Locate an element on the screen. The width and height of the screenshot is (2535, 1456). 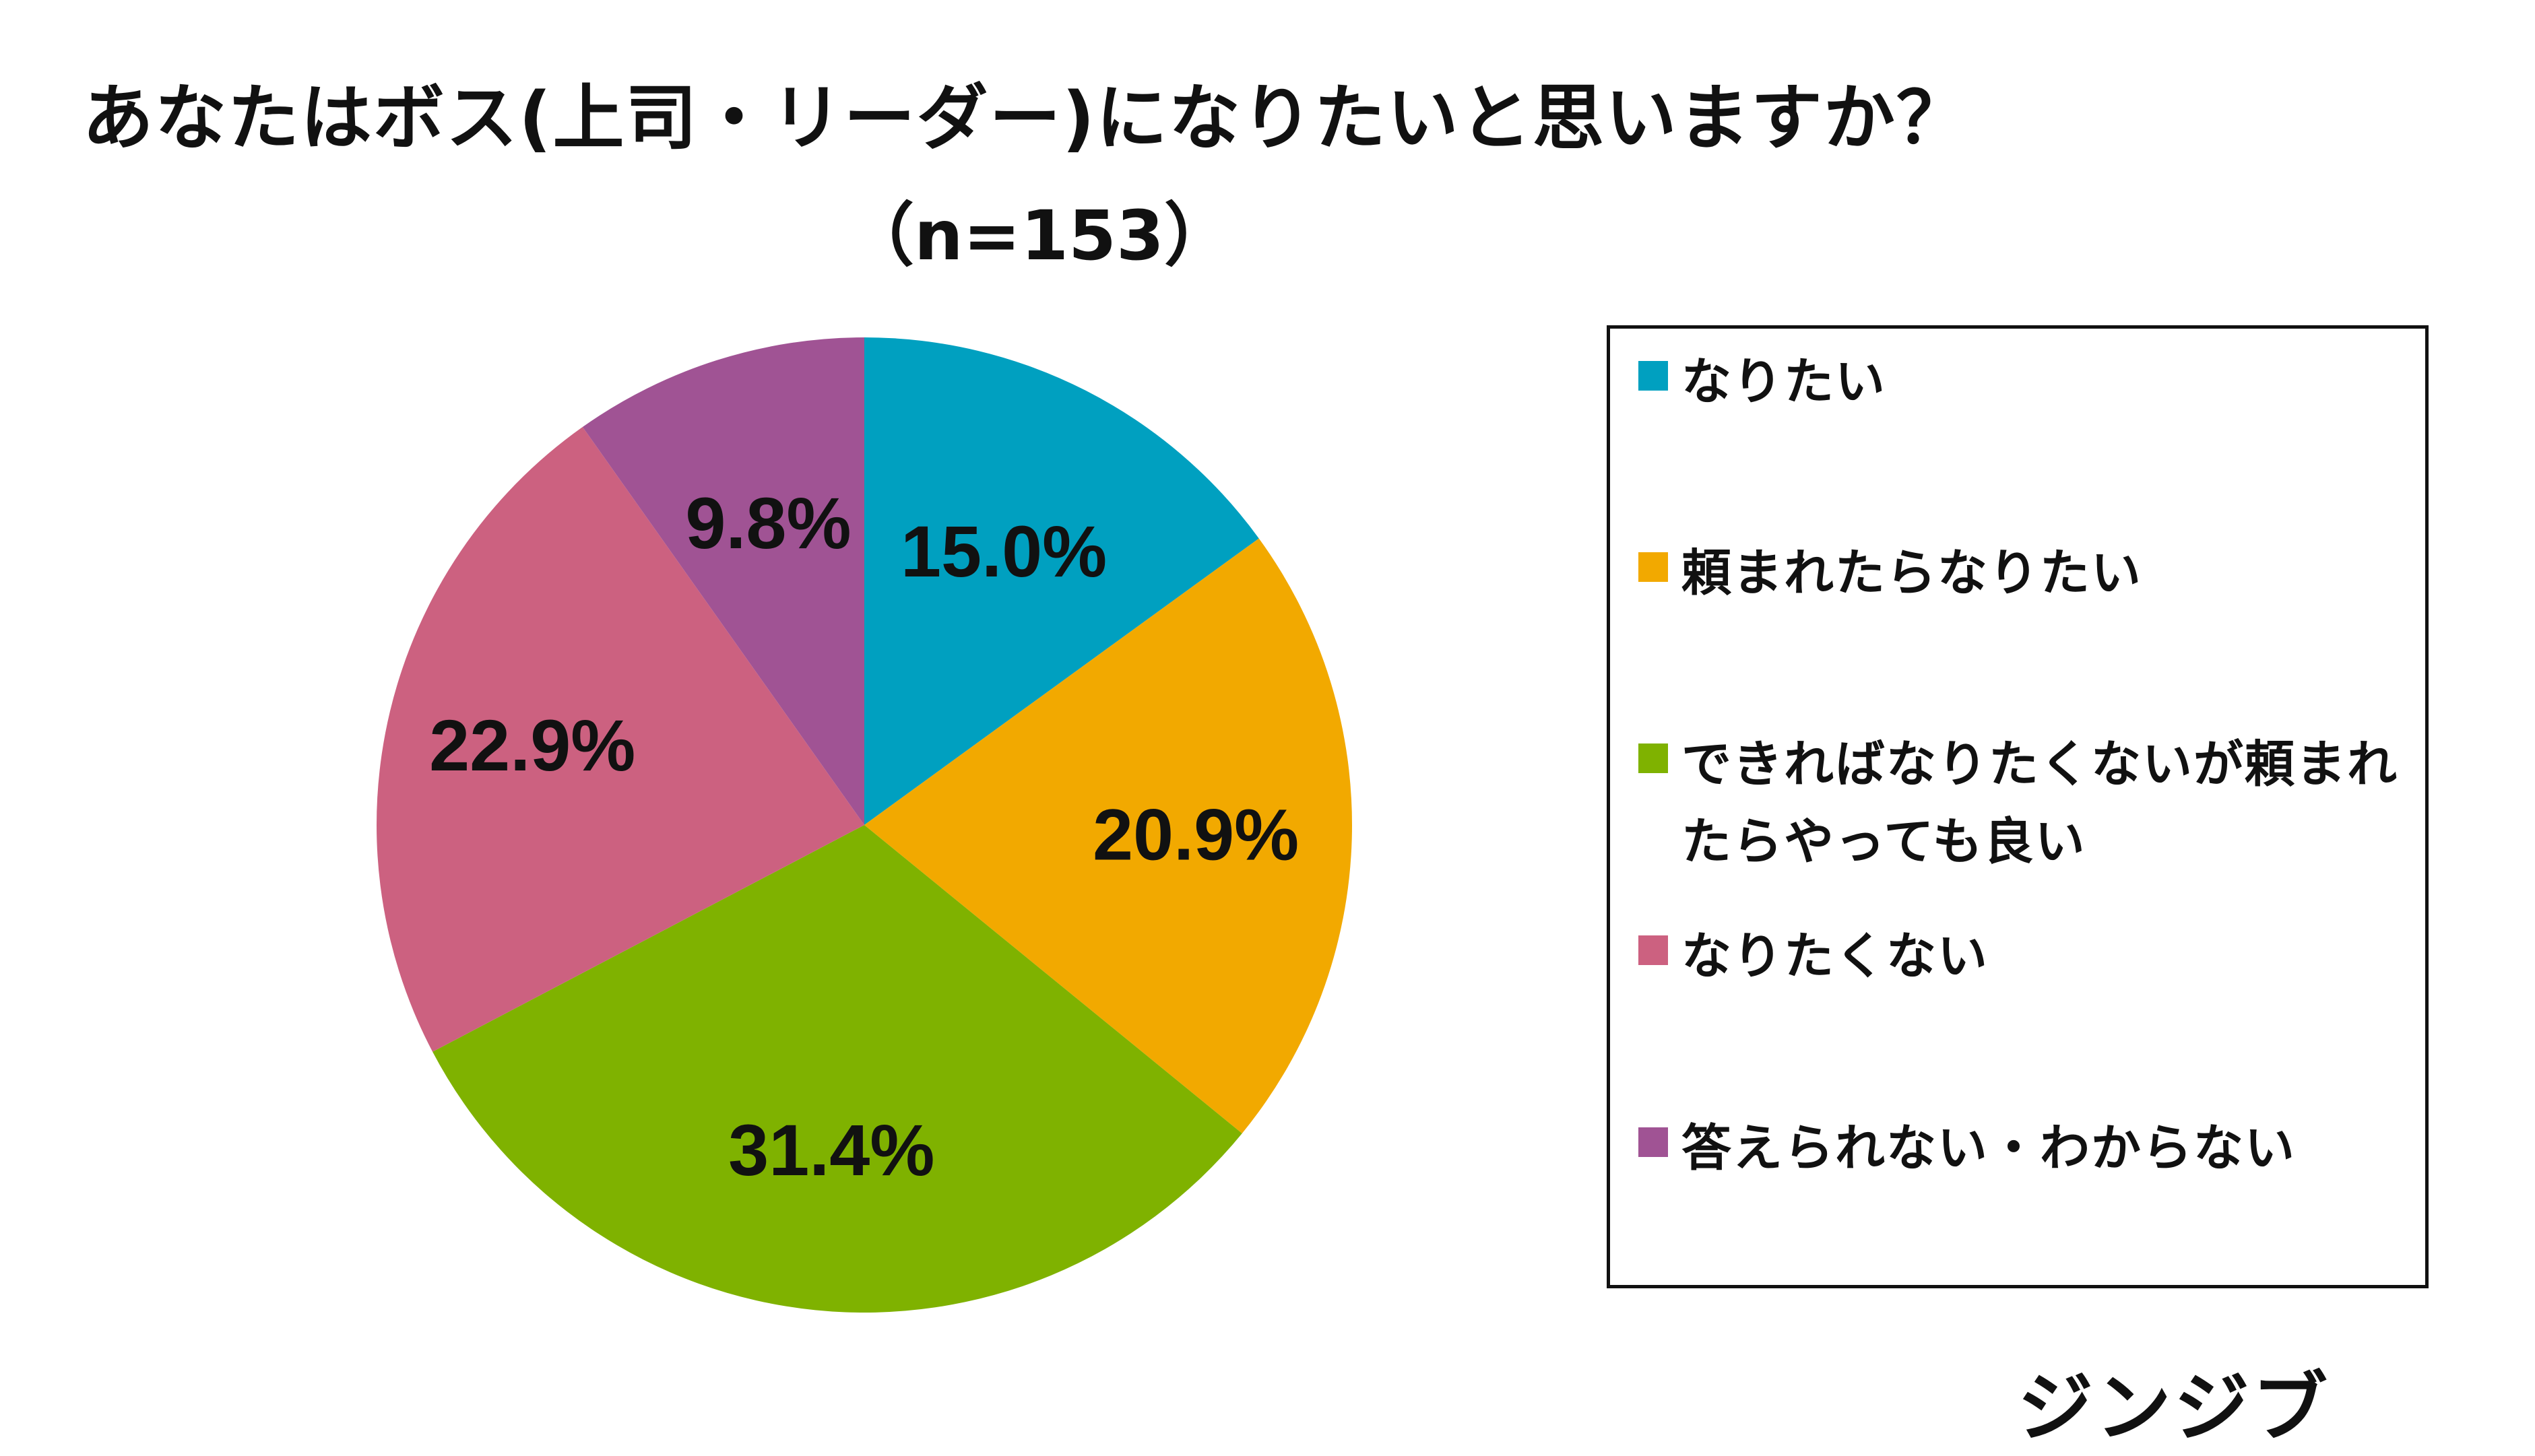
legend-item-if-asked: 頼まれたらなりたい is located at coordinates (2025, 573).